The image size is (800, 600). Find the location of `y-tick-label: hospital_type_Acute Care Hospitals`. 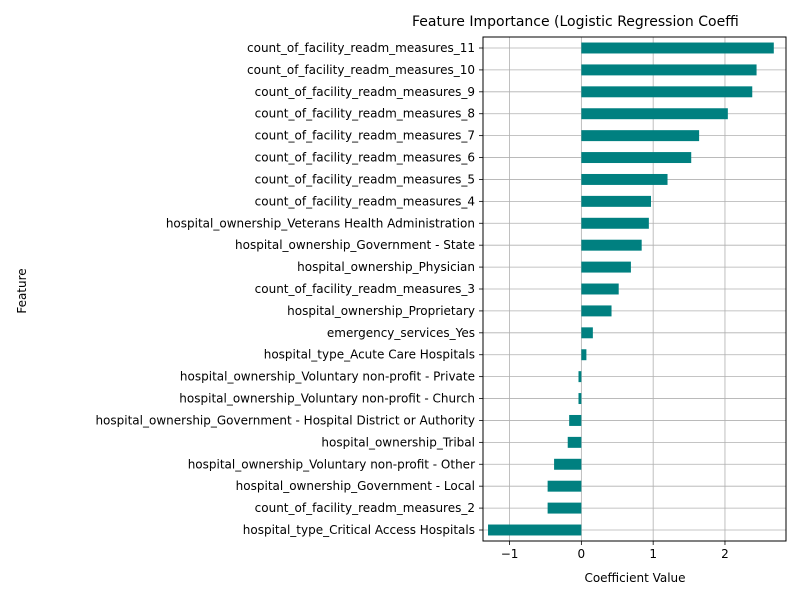

y-tick-label: hospital_type_Acute Care Hospitals is located at coordinates (369, 355).